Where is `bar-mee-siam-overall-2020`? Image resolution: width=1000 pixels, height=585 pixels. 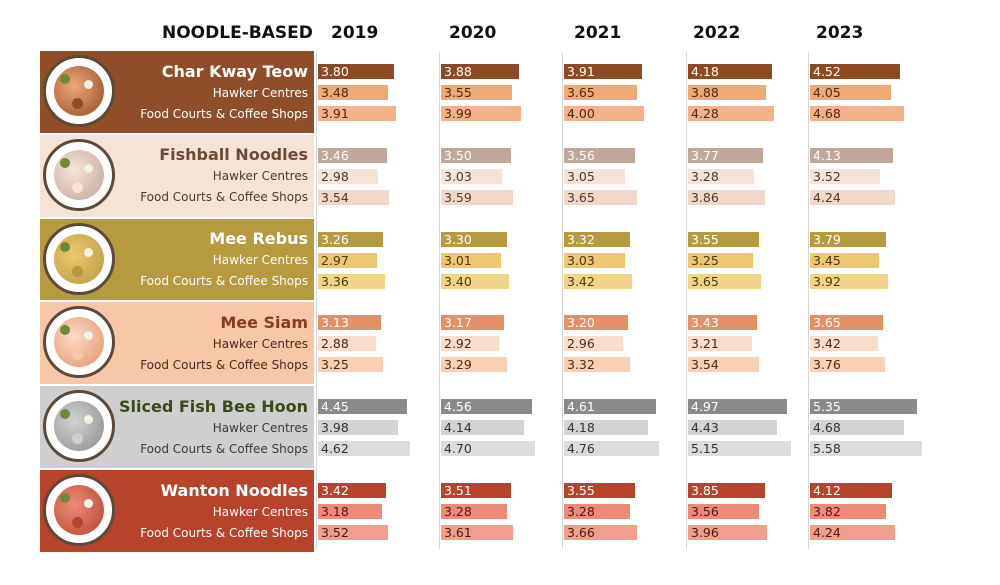 bar-mee-siam-overall-2020 is located at coordinates (473, 323).